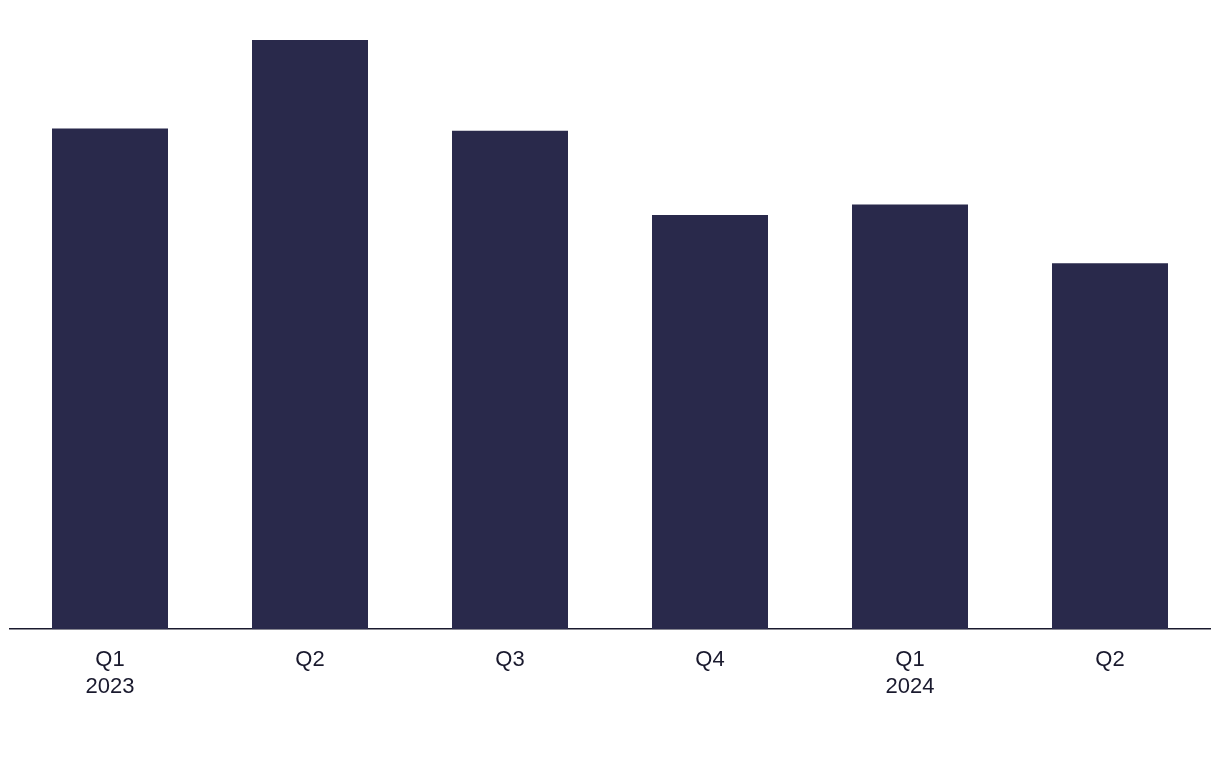  What do you see at coordinates (710, 659) in the screenshot?
I see `x-tick-label: Q4` at bounding box center [710, 659].